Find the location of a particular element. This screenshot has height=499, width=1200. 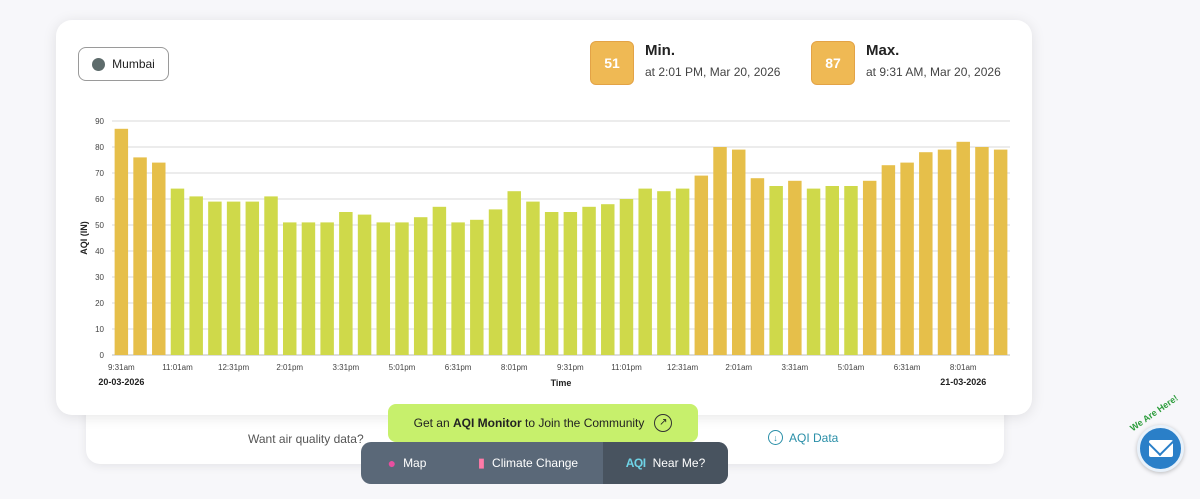

aqi-logo-icon: AQI is located at coordinates (635, 463).